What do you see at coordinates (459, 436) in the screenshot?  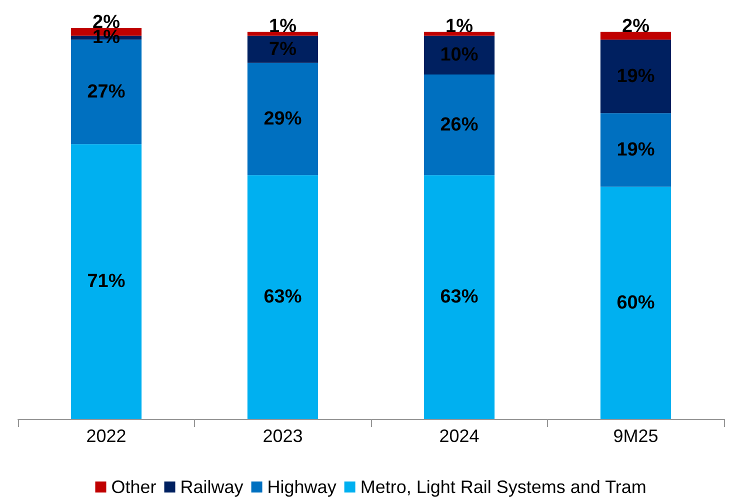 I see `x-tick-label: 2024` at bounding box center [459, 436].